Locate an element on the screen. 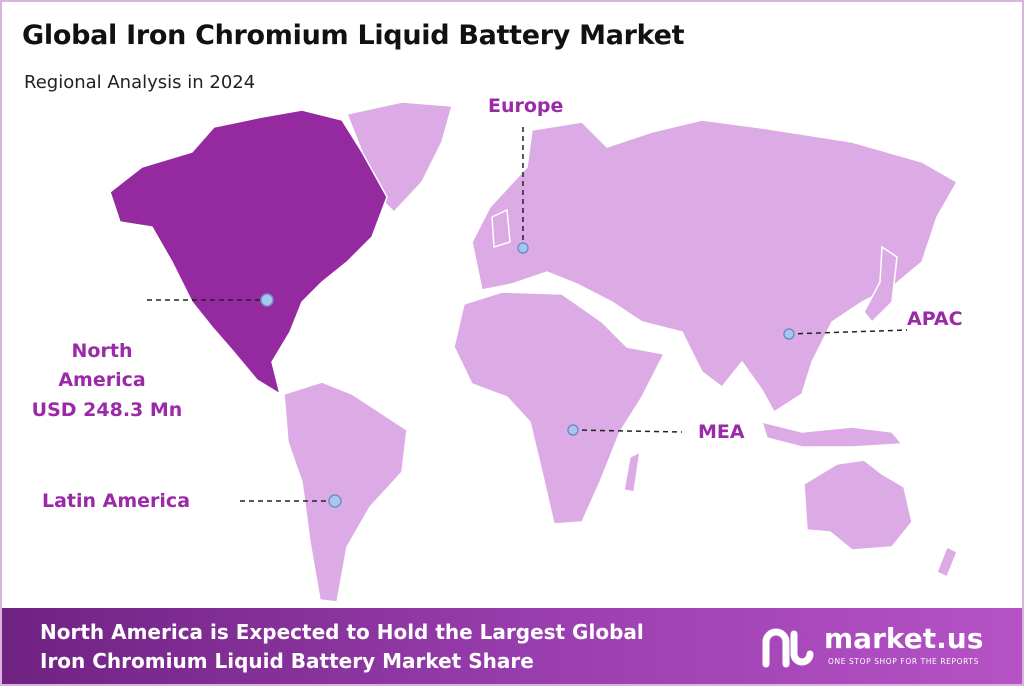 This screenshot has width=1024, height=686. brand-tagline: ONE STOP SHOP FOR THE REPORTS is located at coordinates (903, 661).